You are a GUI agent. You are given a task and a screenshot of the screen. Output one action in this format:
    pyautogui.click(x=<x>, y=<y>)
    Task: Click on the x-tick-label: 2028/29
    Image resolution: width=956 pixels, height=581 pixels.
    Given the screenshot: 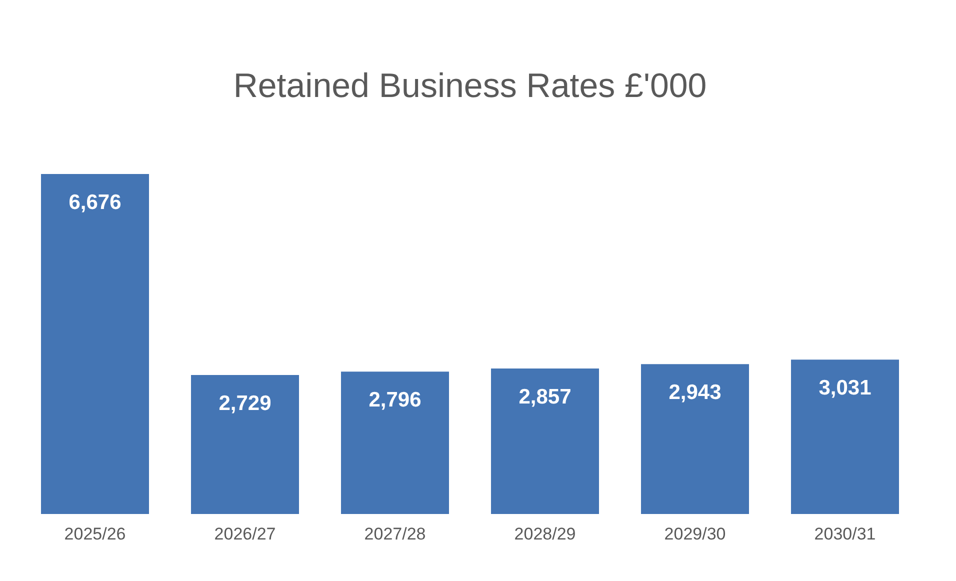 What is the action you would take?
    pyautogui.click(x=545, y=534)
    